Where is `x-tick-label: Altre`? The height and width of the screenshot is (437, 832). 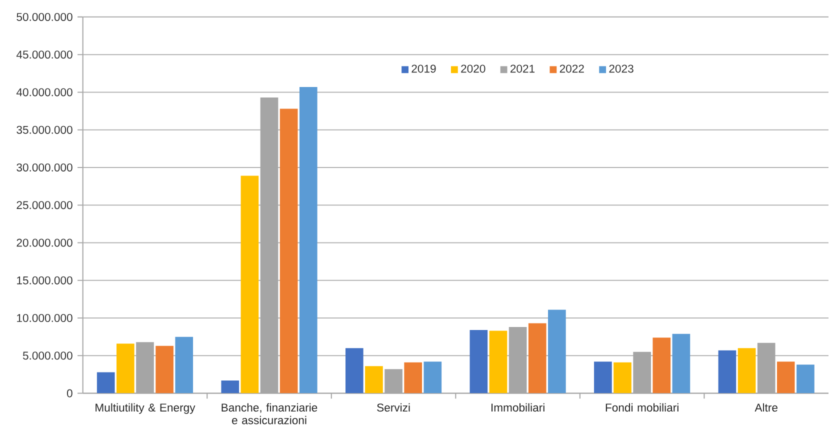
x-tick-label: Altre is located at coordinates (766, 407).